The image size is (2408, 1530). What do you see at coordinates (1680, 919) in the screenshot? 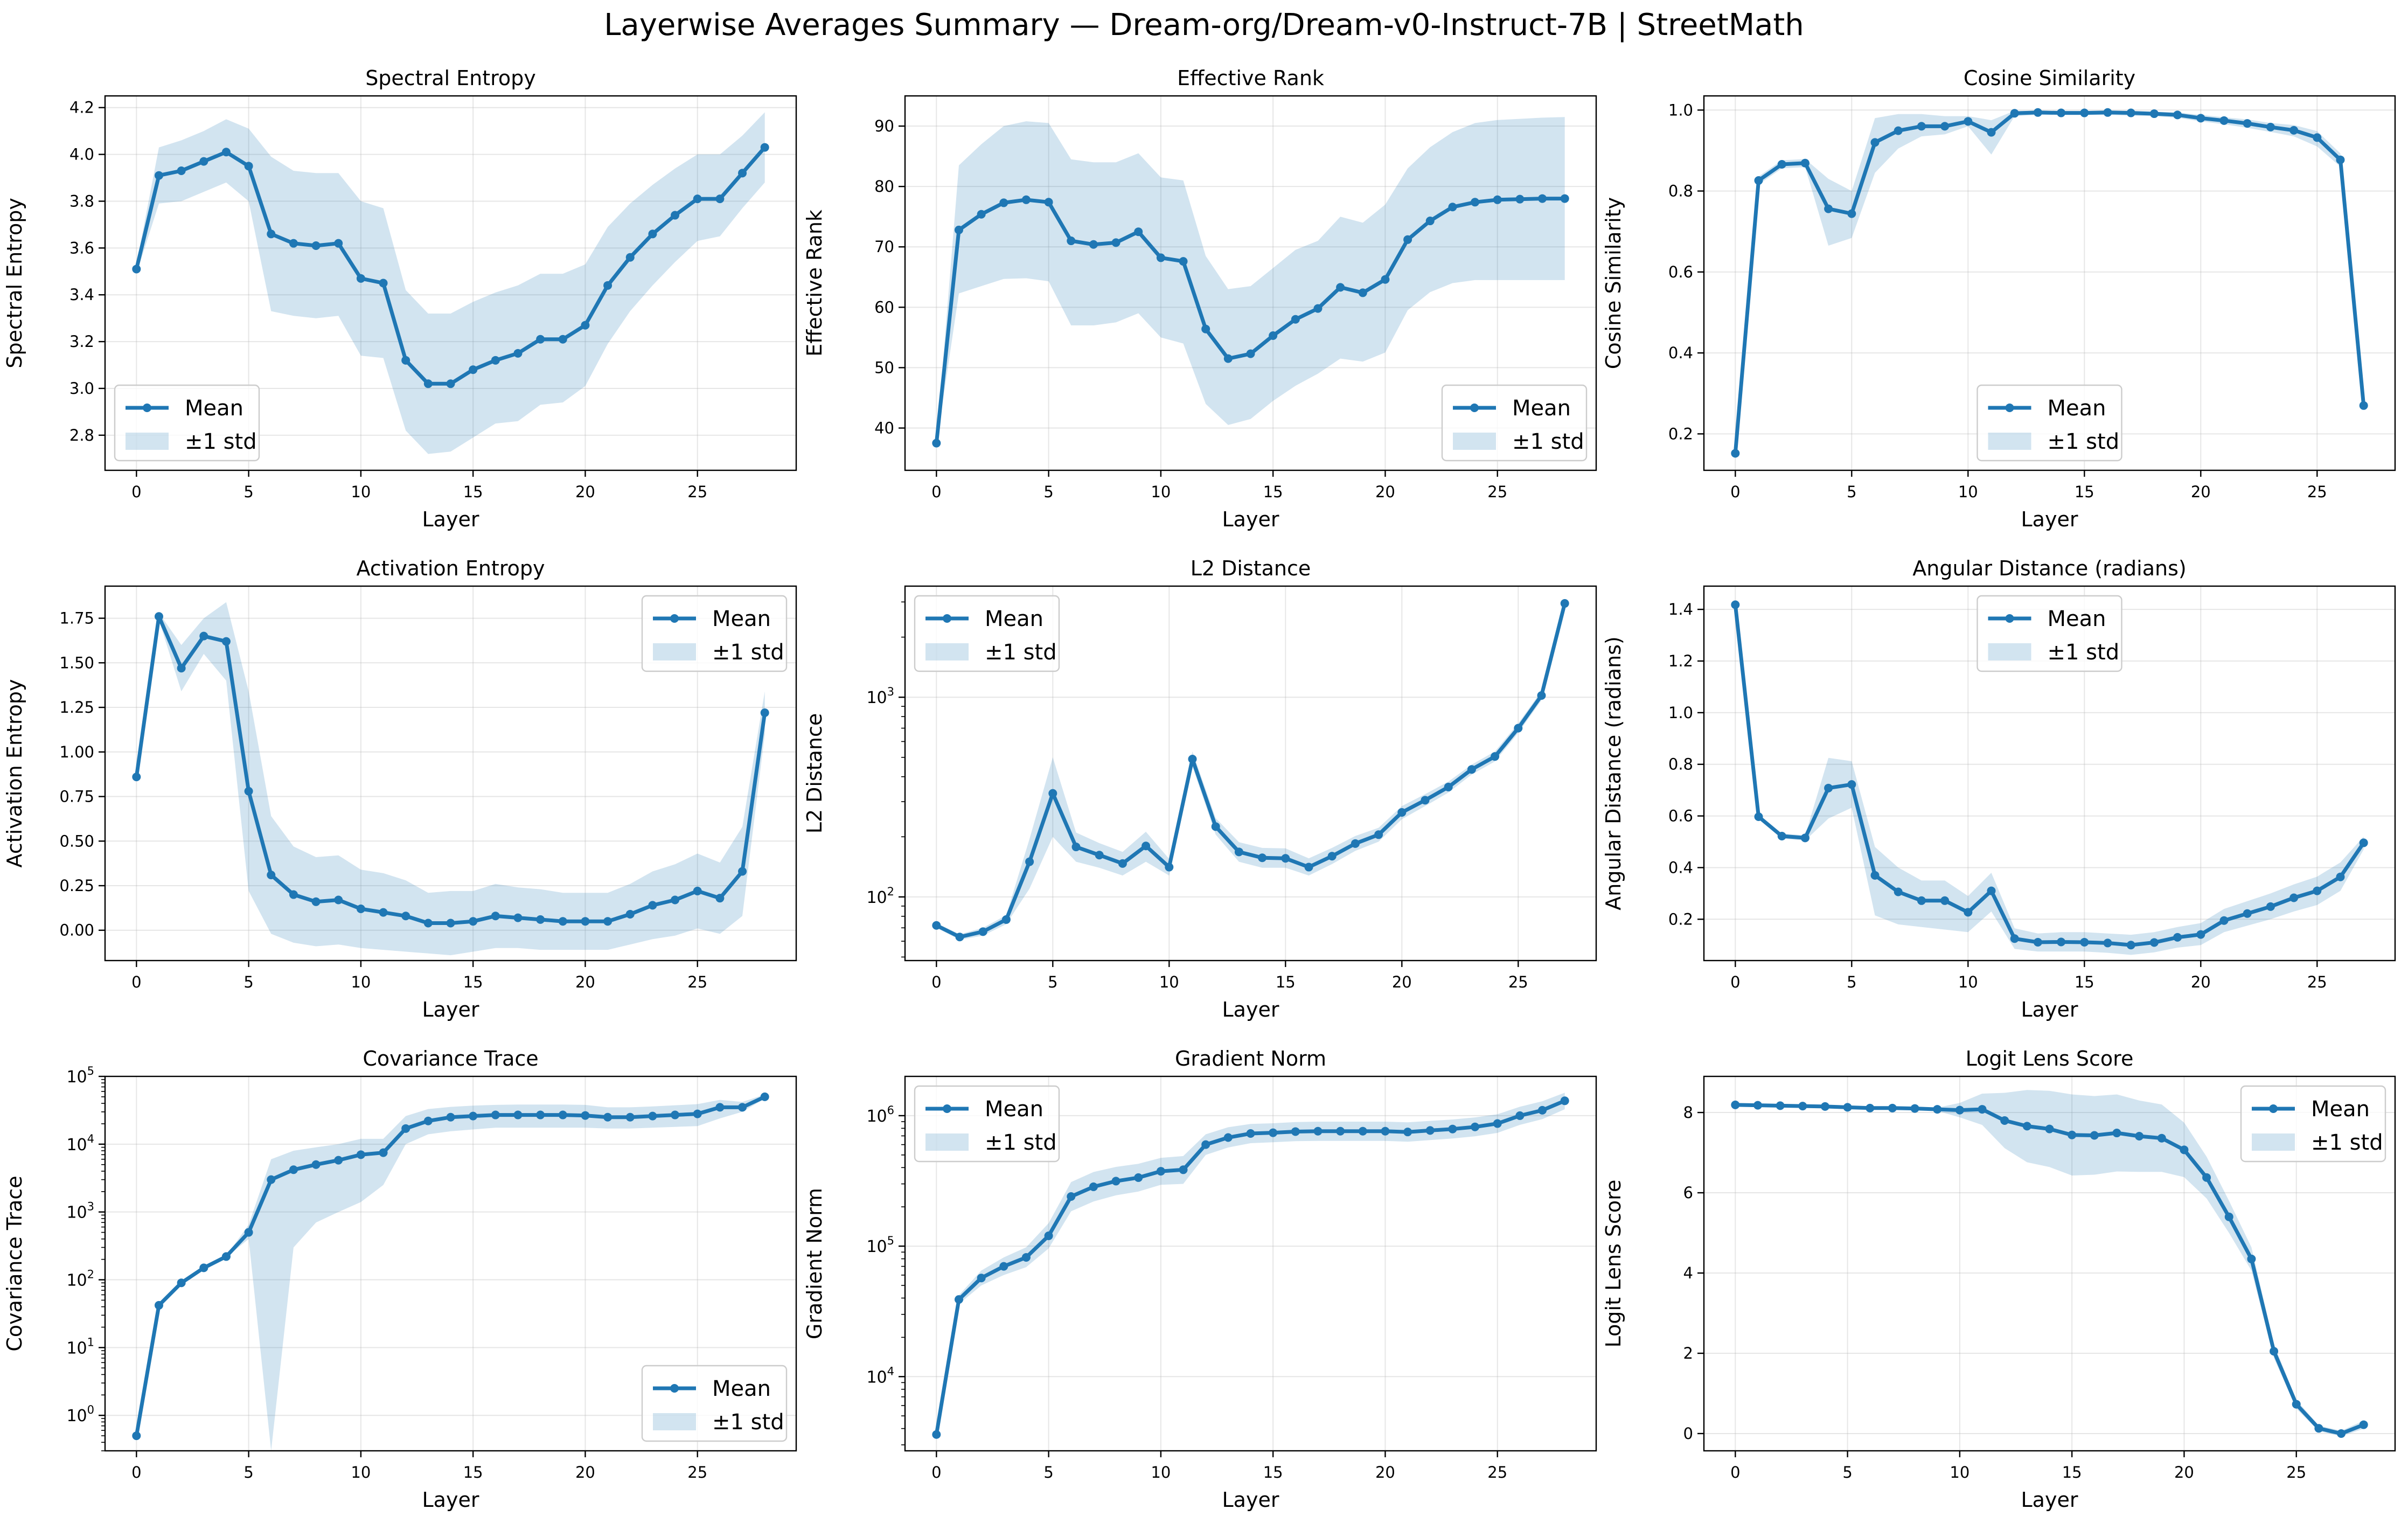
I see `y-tick-label: 0.2` at bounding box center [1680, 919].